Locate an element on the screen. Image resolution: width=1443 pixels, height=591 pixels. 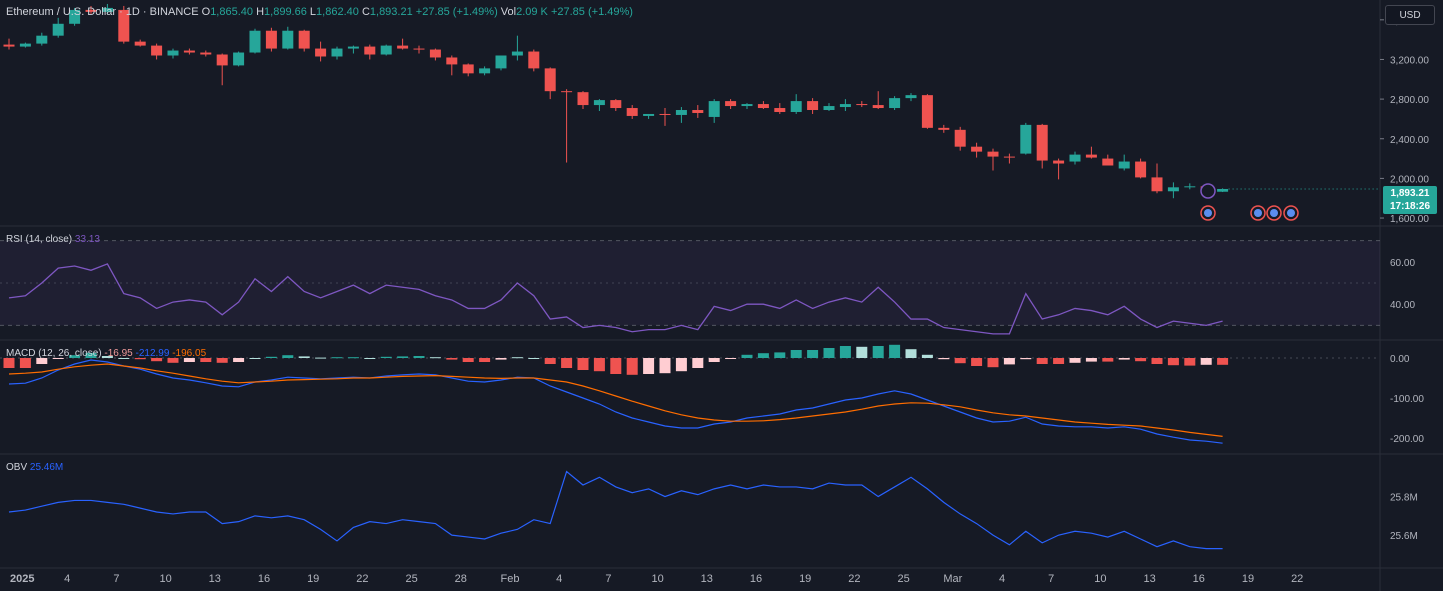
rsi-legend: RSI (14, close) 33.13 is located at coordinates (53, 239).